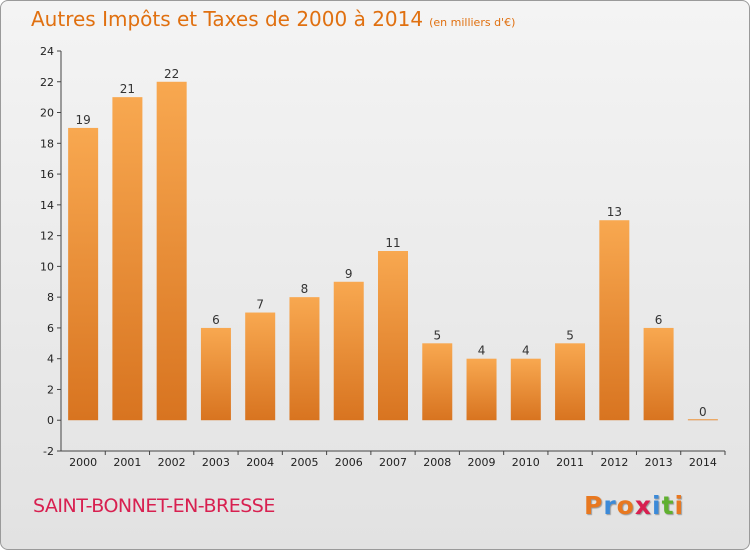 The width and height of the screenshot is (750, 550). I want to click on y-tick-label: 2, so click(50, 389).